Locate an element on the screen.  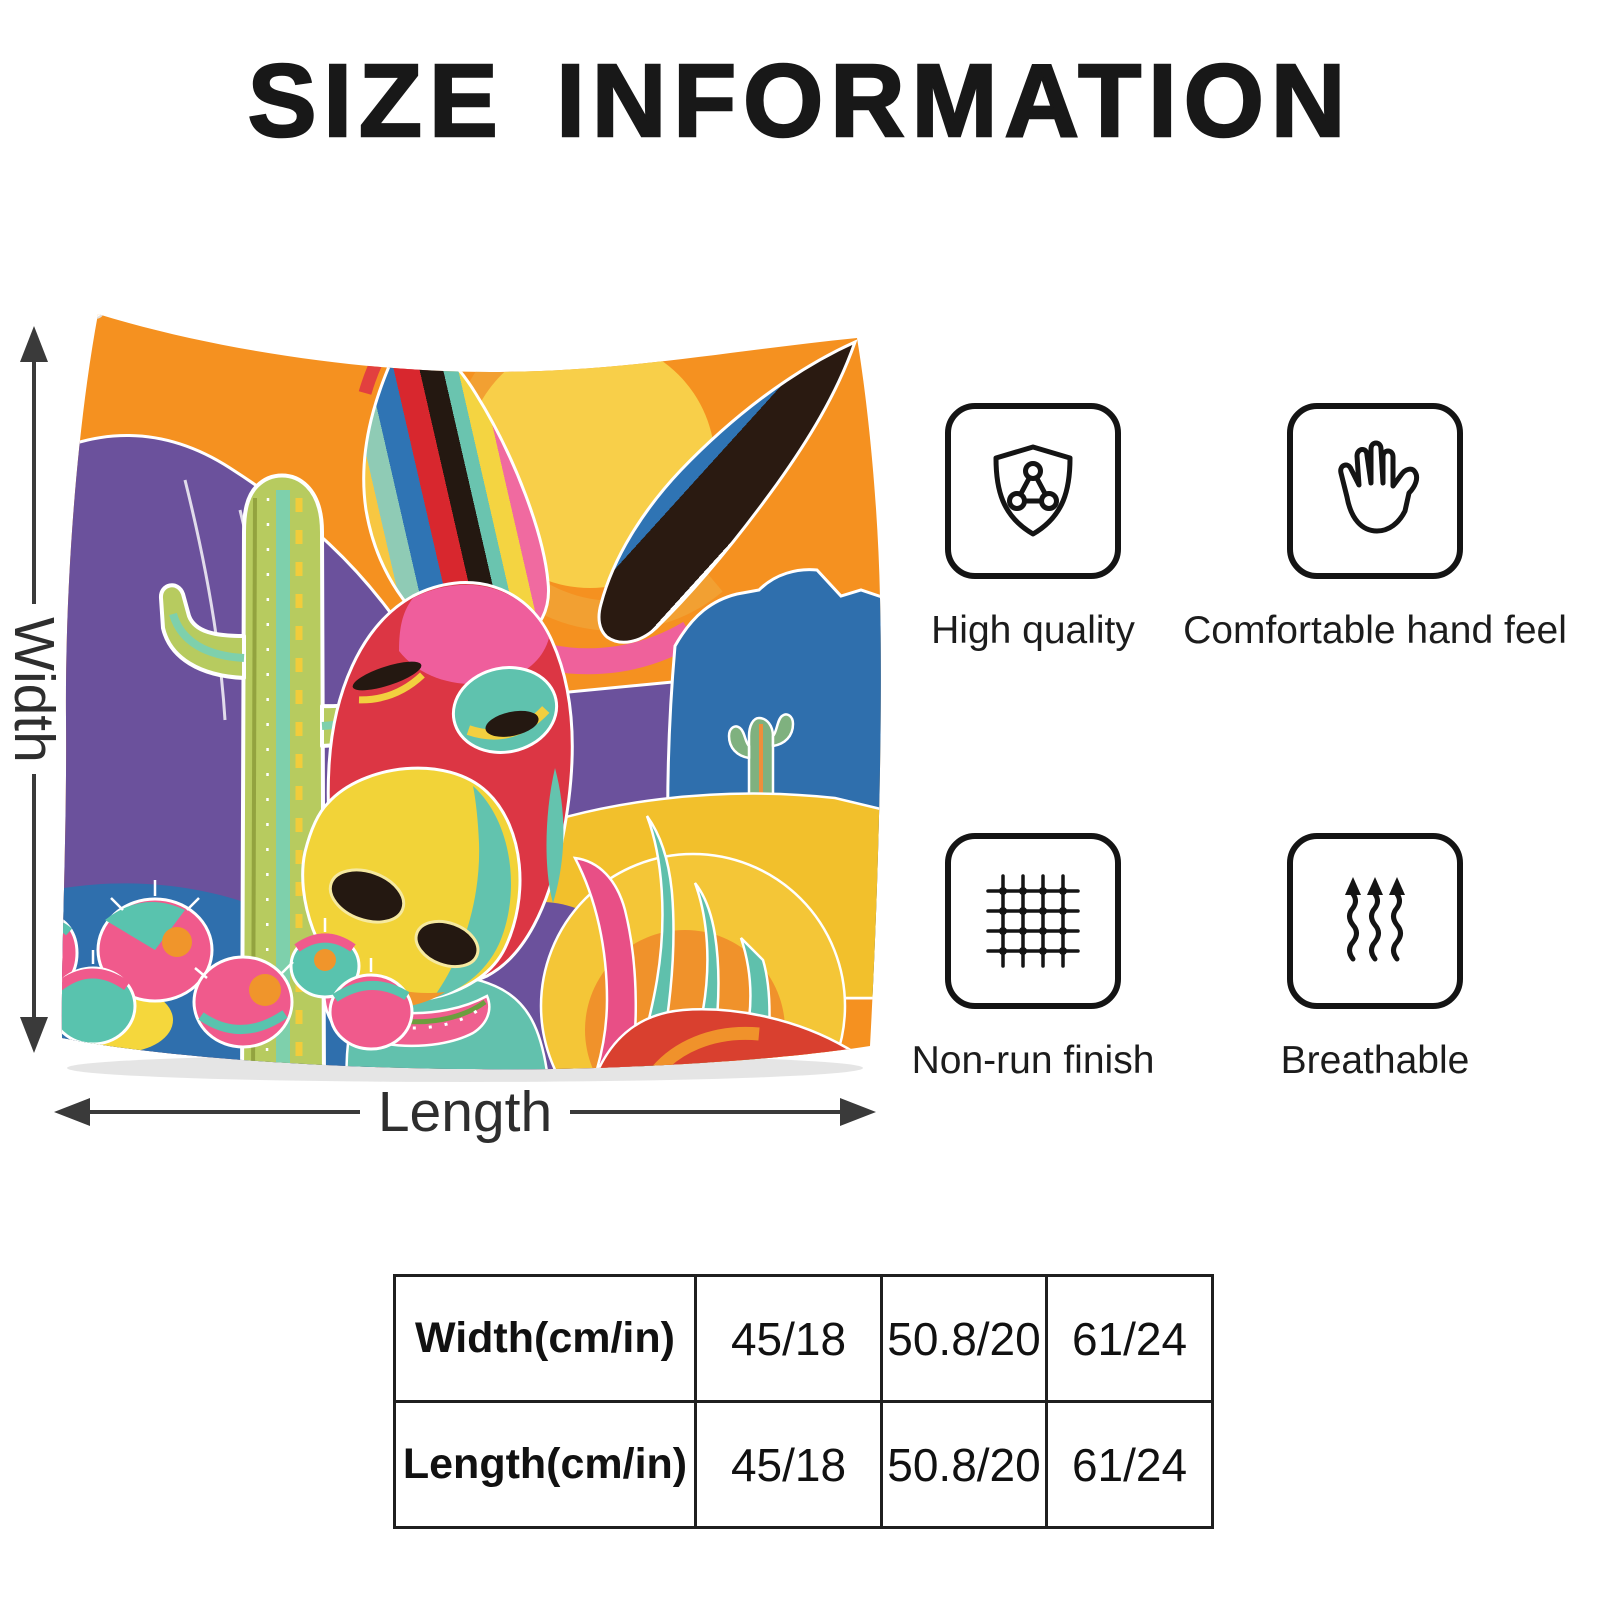
length-size-1: 45/18 is located at coordinates (788, 1464).